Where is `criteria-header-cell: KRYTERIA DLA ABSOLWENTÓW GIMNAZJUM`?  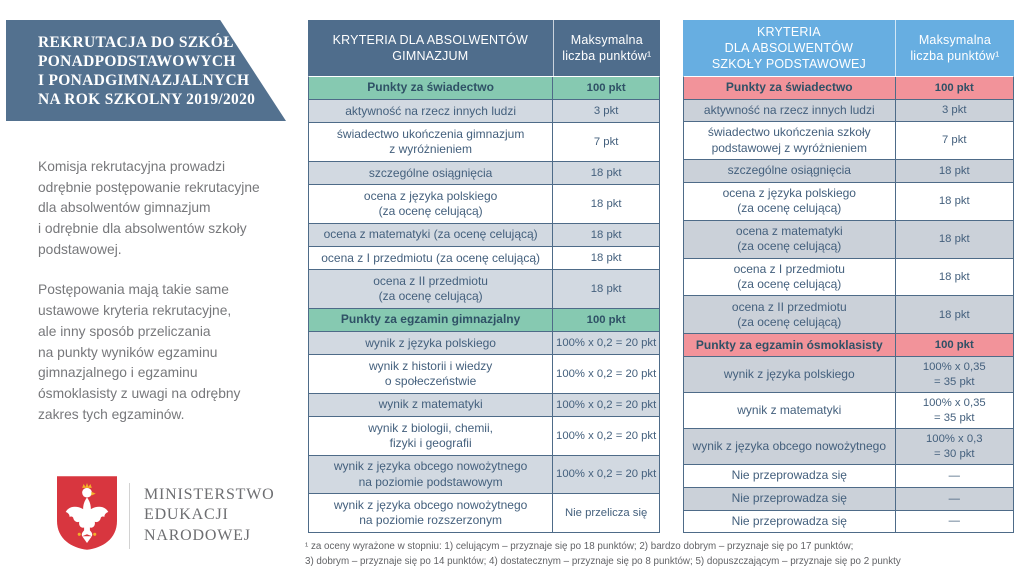 criteria-header-cell: KRYTERIA DLA ABSOLWENTÓW GIMNAZJUM is located at coordinates (430, 48).